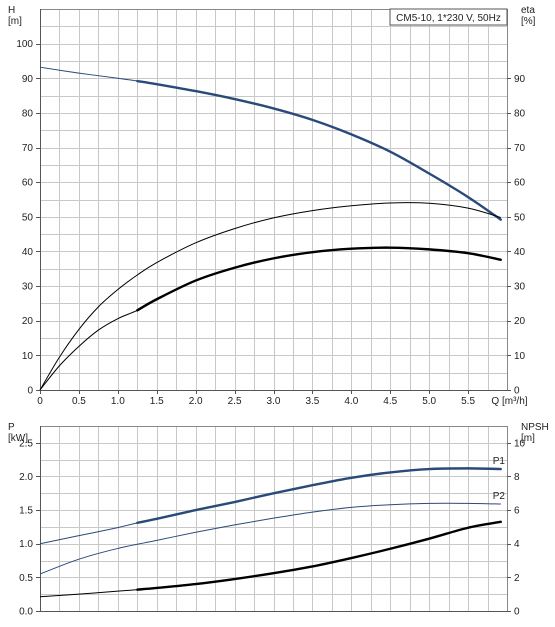 This screenshot has height=627, width=555. I want to click on y-left-tick-label: 10, so click(28, 356).